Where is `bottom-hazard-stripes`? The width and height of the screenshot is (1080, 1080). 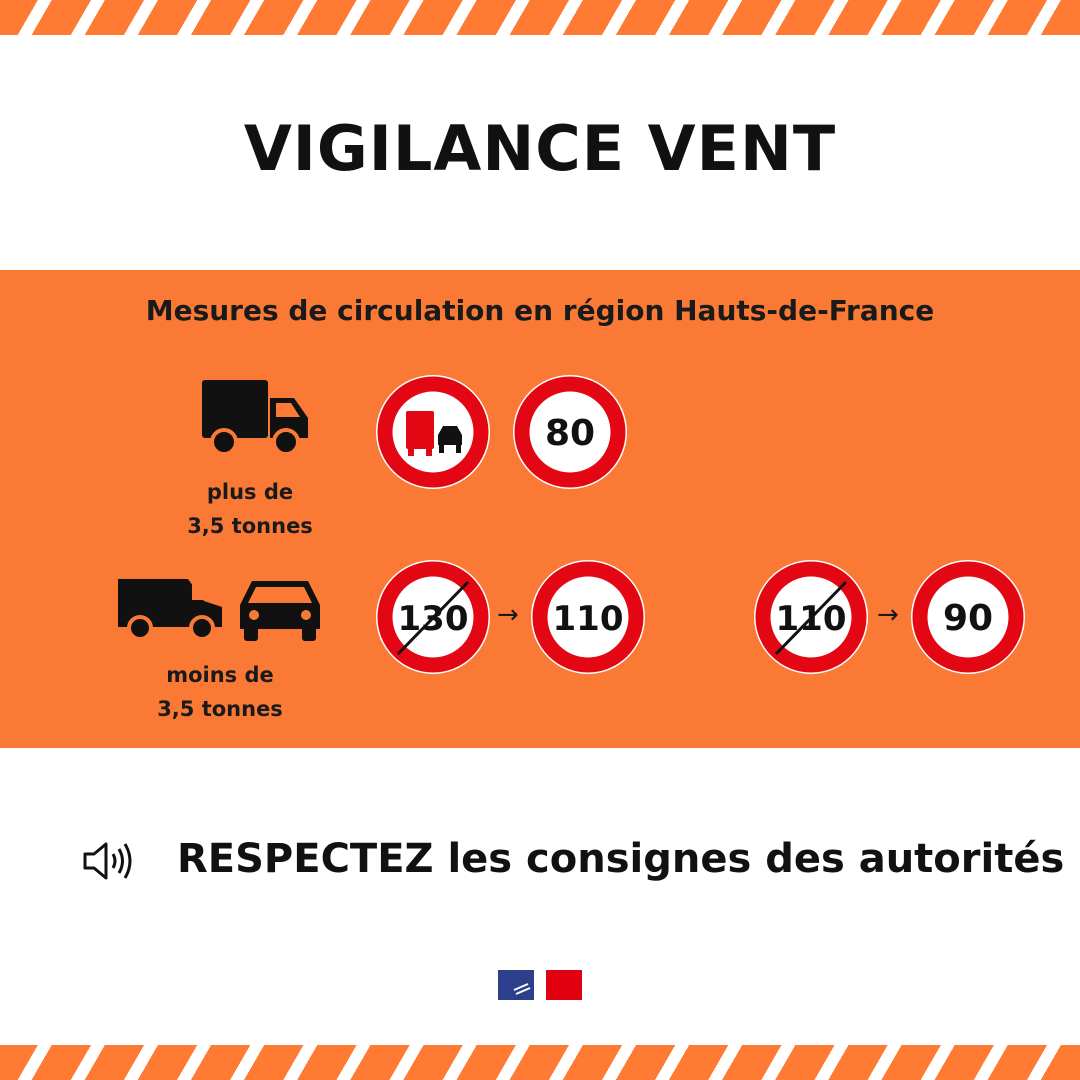 bottom-hazard-stripes is located at coordinates (540, 1062).